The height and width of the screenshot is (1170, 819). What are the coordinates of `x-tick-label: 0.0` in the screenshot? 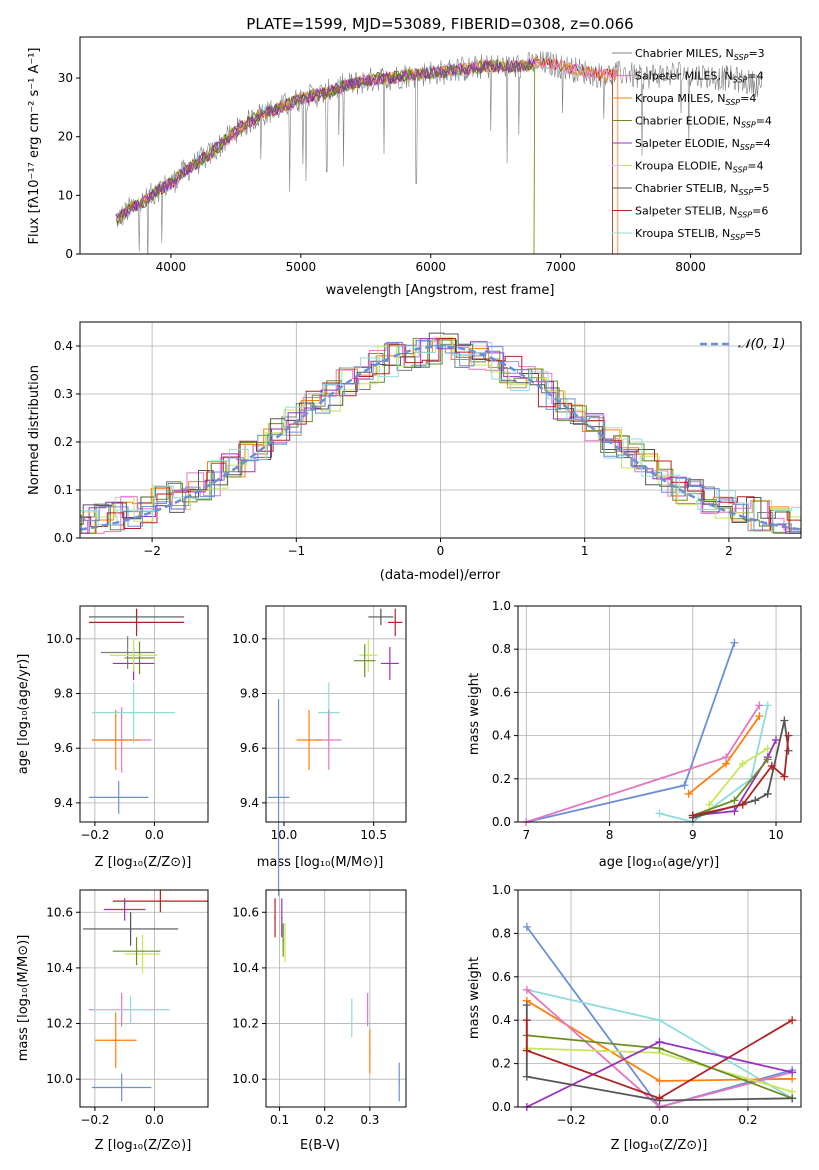 It's located at (154, 1120).